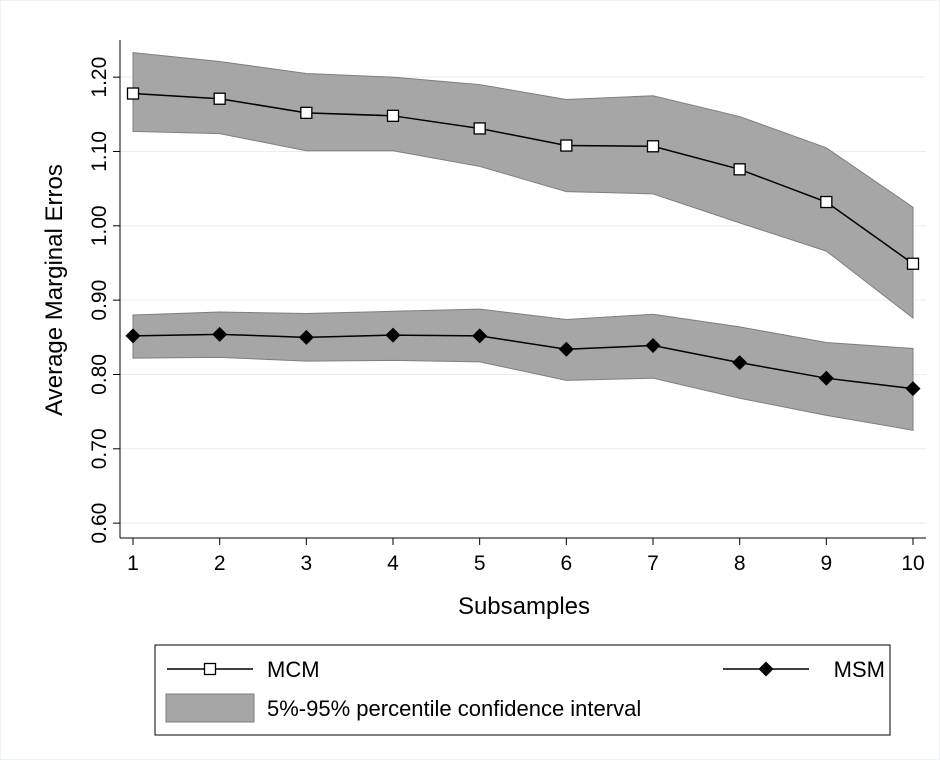 The width and height of the screenshot is (940, 760). I want to click on y-tick-label: 0.70, so click(99, 448).